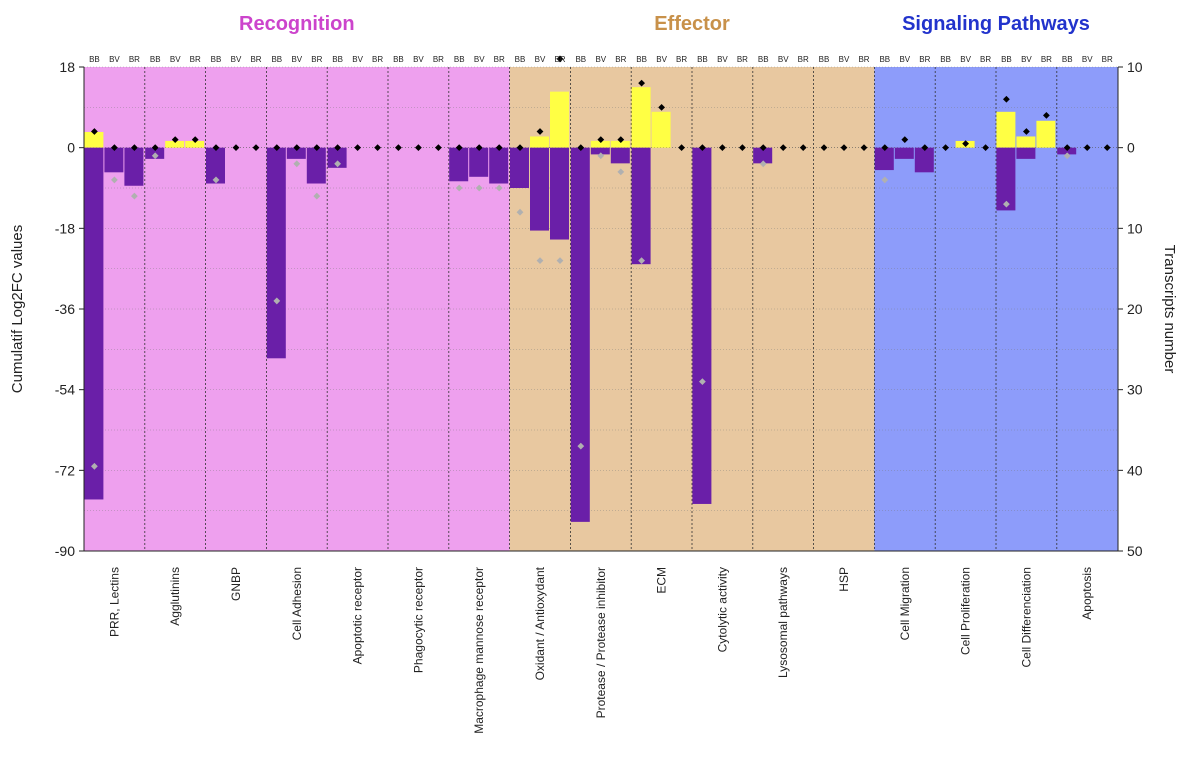 This screenshot has width=1187, height=761. What do you see at coordinates (65, 551) in the screenshot?
I see `y-tick-label: -90` at bounding box center [65, 551].